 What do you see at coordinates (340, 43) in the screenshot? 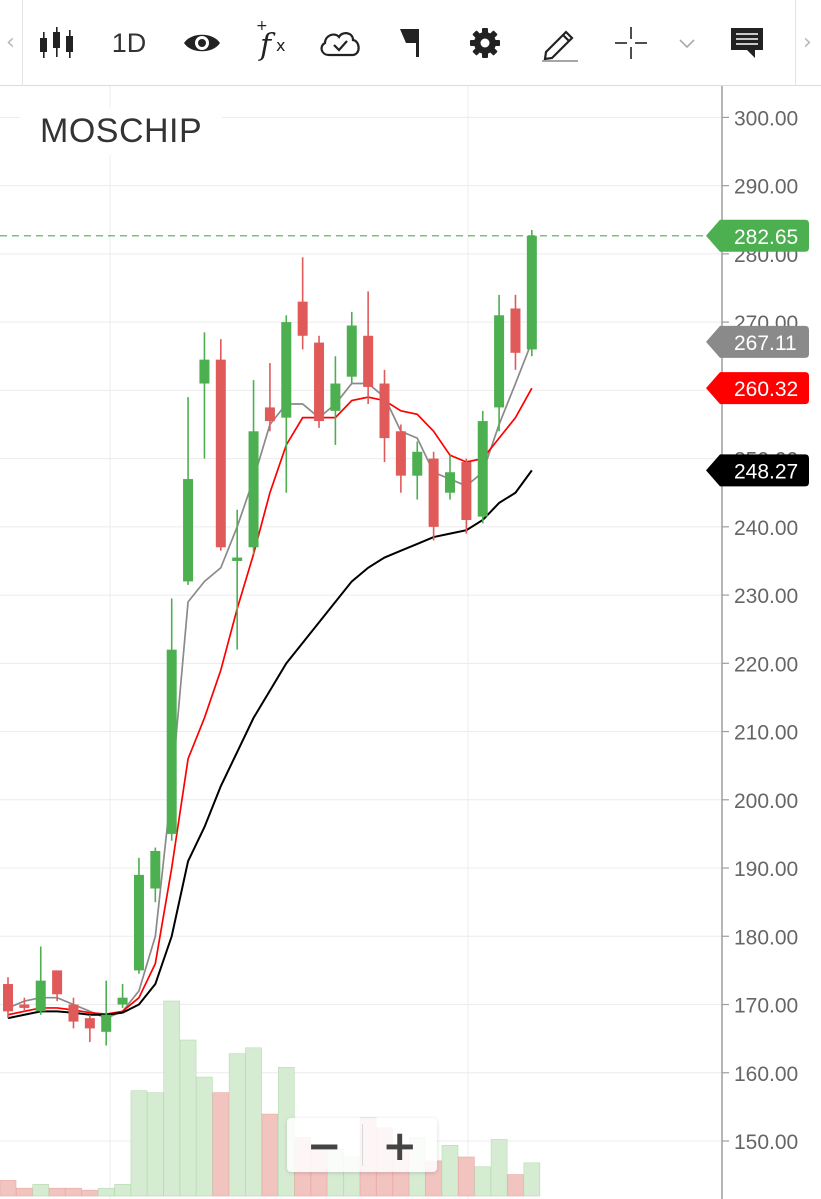
I see `cloud-icon` at bounding box center [340, 43].